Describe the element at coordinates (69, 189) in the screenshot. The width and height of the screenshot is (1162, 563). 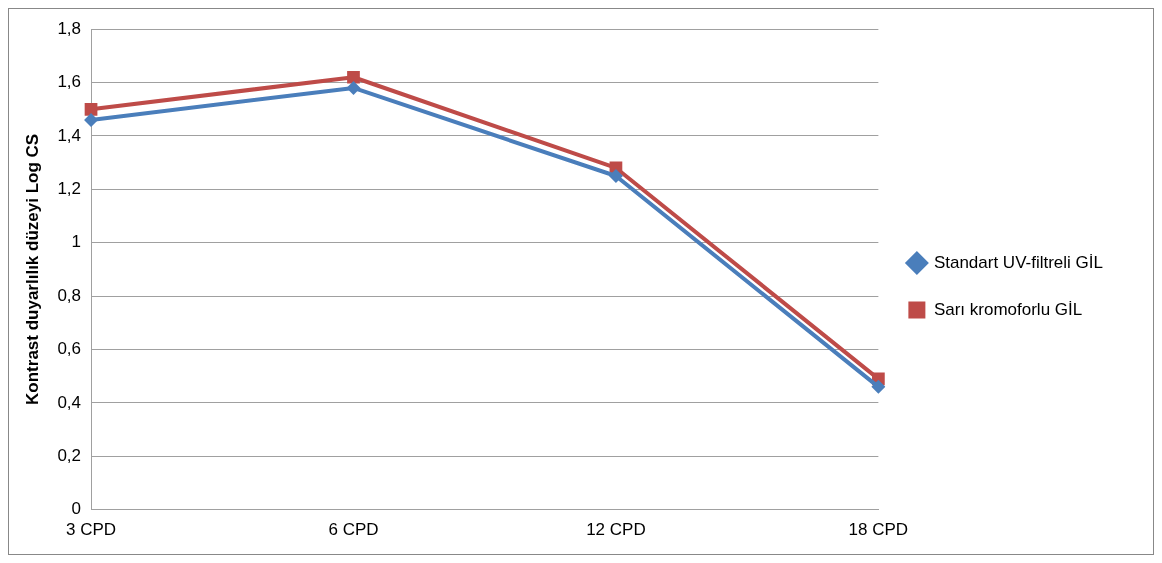
I see `y-tick-label: 1,2` at that location.